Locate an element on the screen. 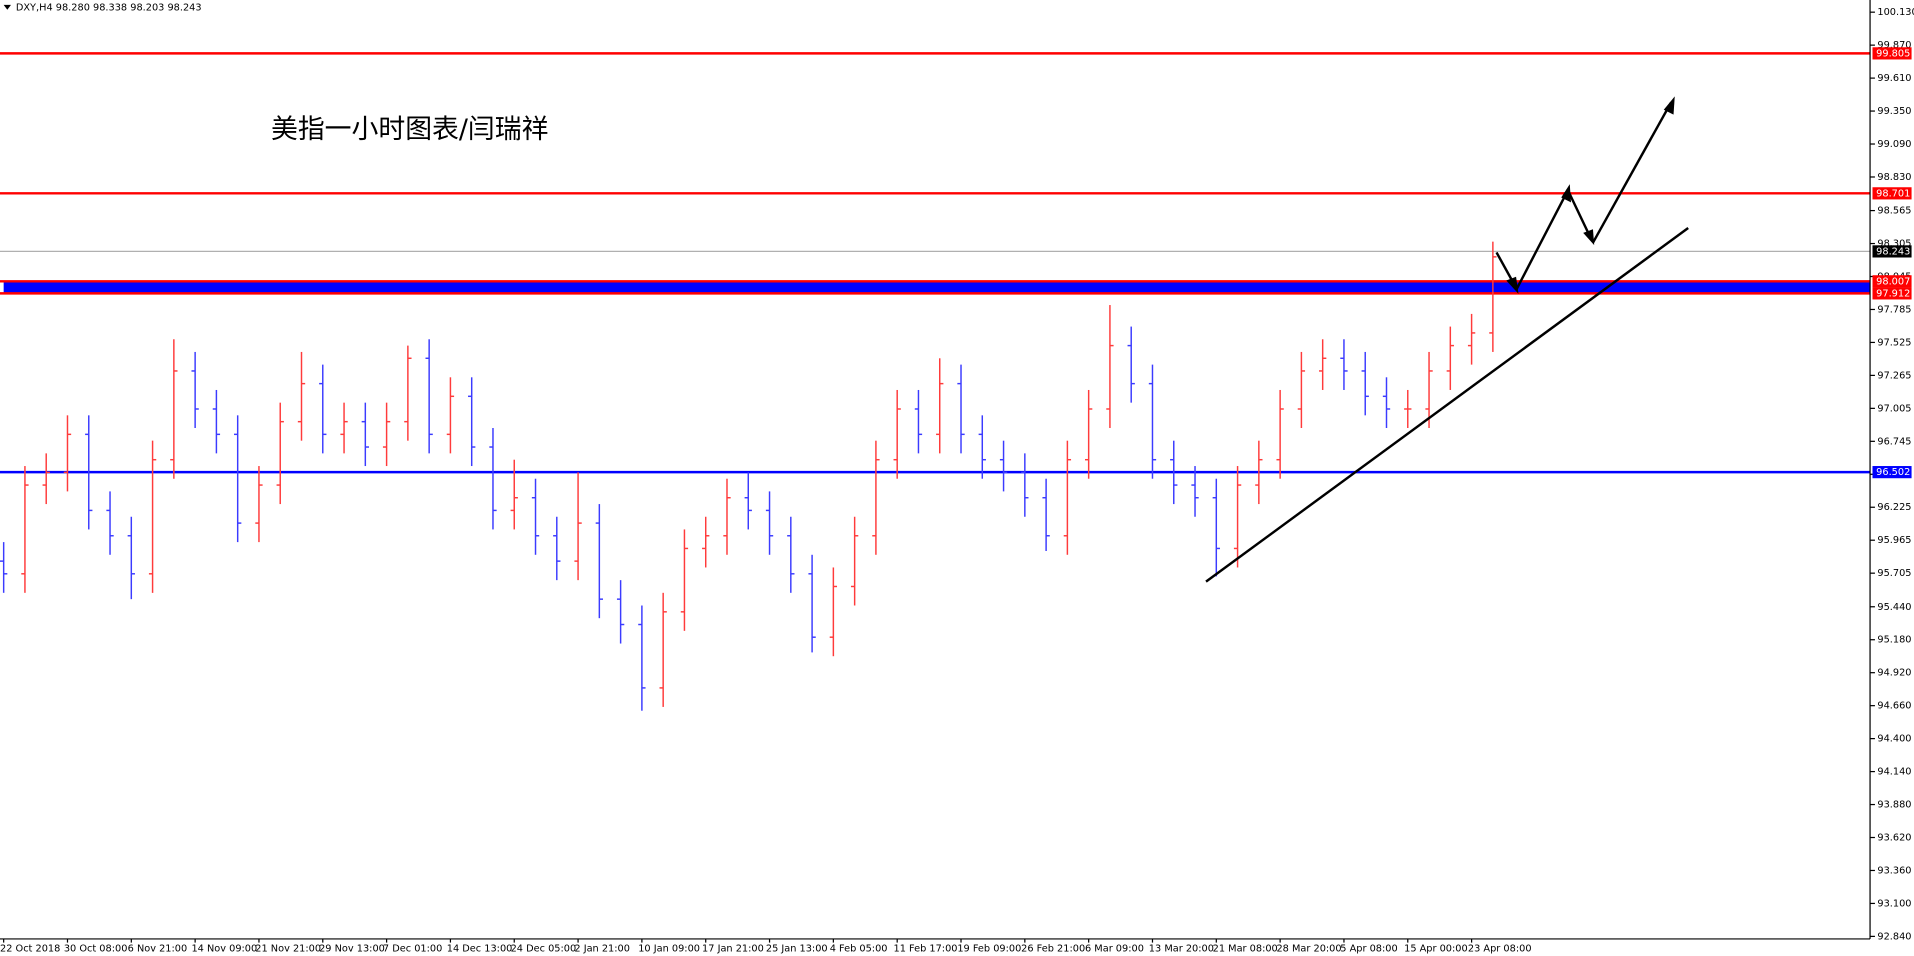 This screenshot has width=1914, height=956. y-tick-label: 97.005 is located at coordinates (1894, 408).